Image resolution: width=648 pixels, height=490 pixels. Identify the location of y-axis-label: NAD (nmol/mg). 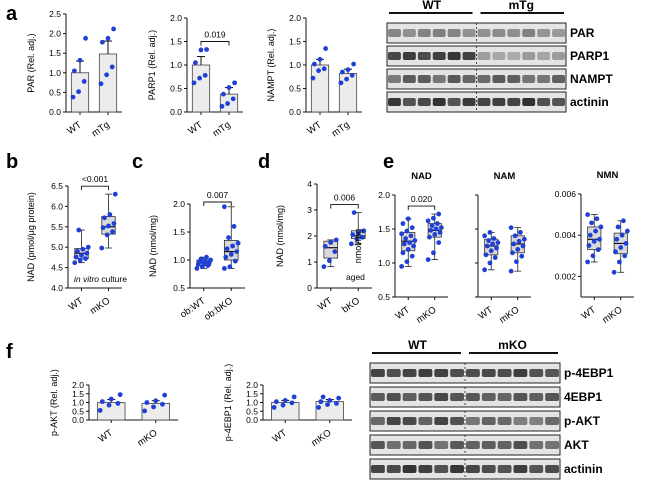
(153, 246).